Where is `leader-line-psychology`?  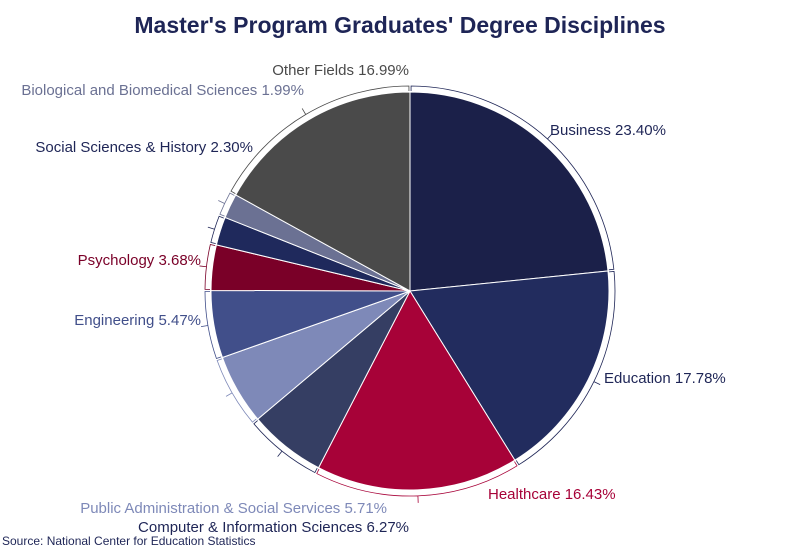 leader-line-psychology is located at coordinates (207, 267).